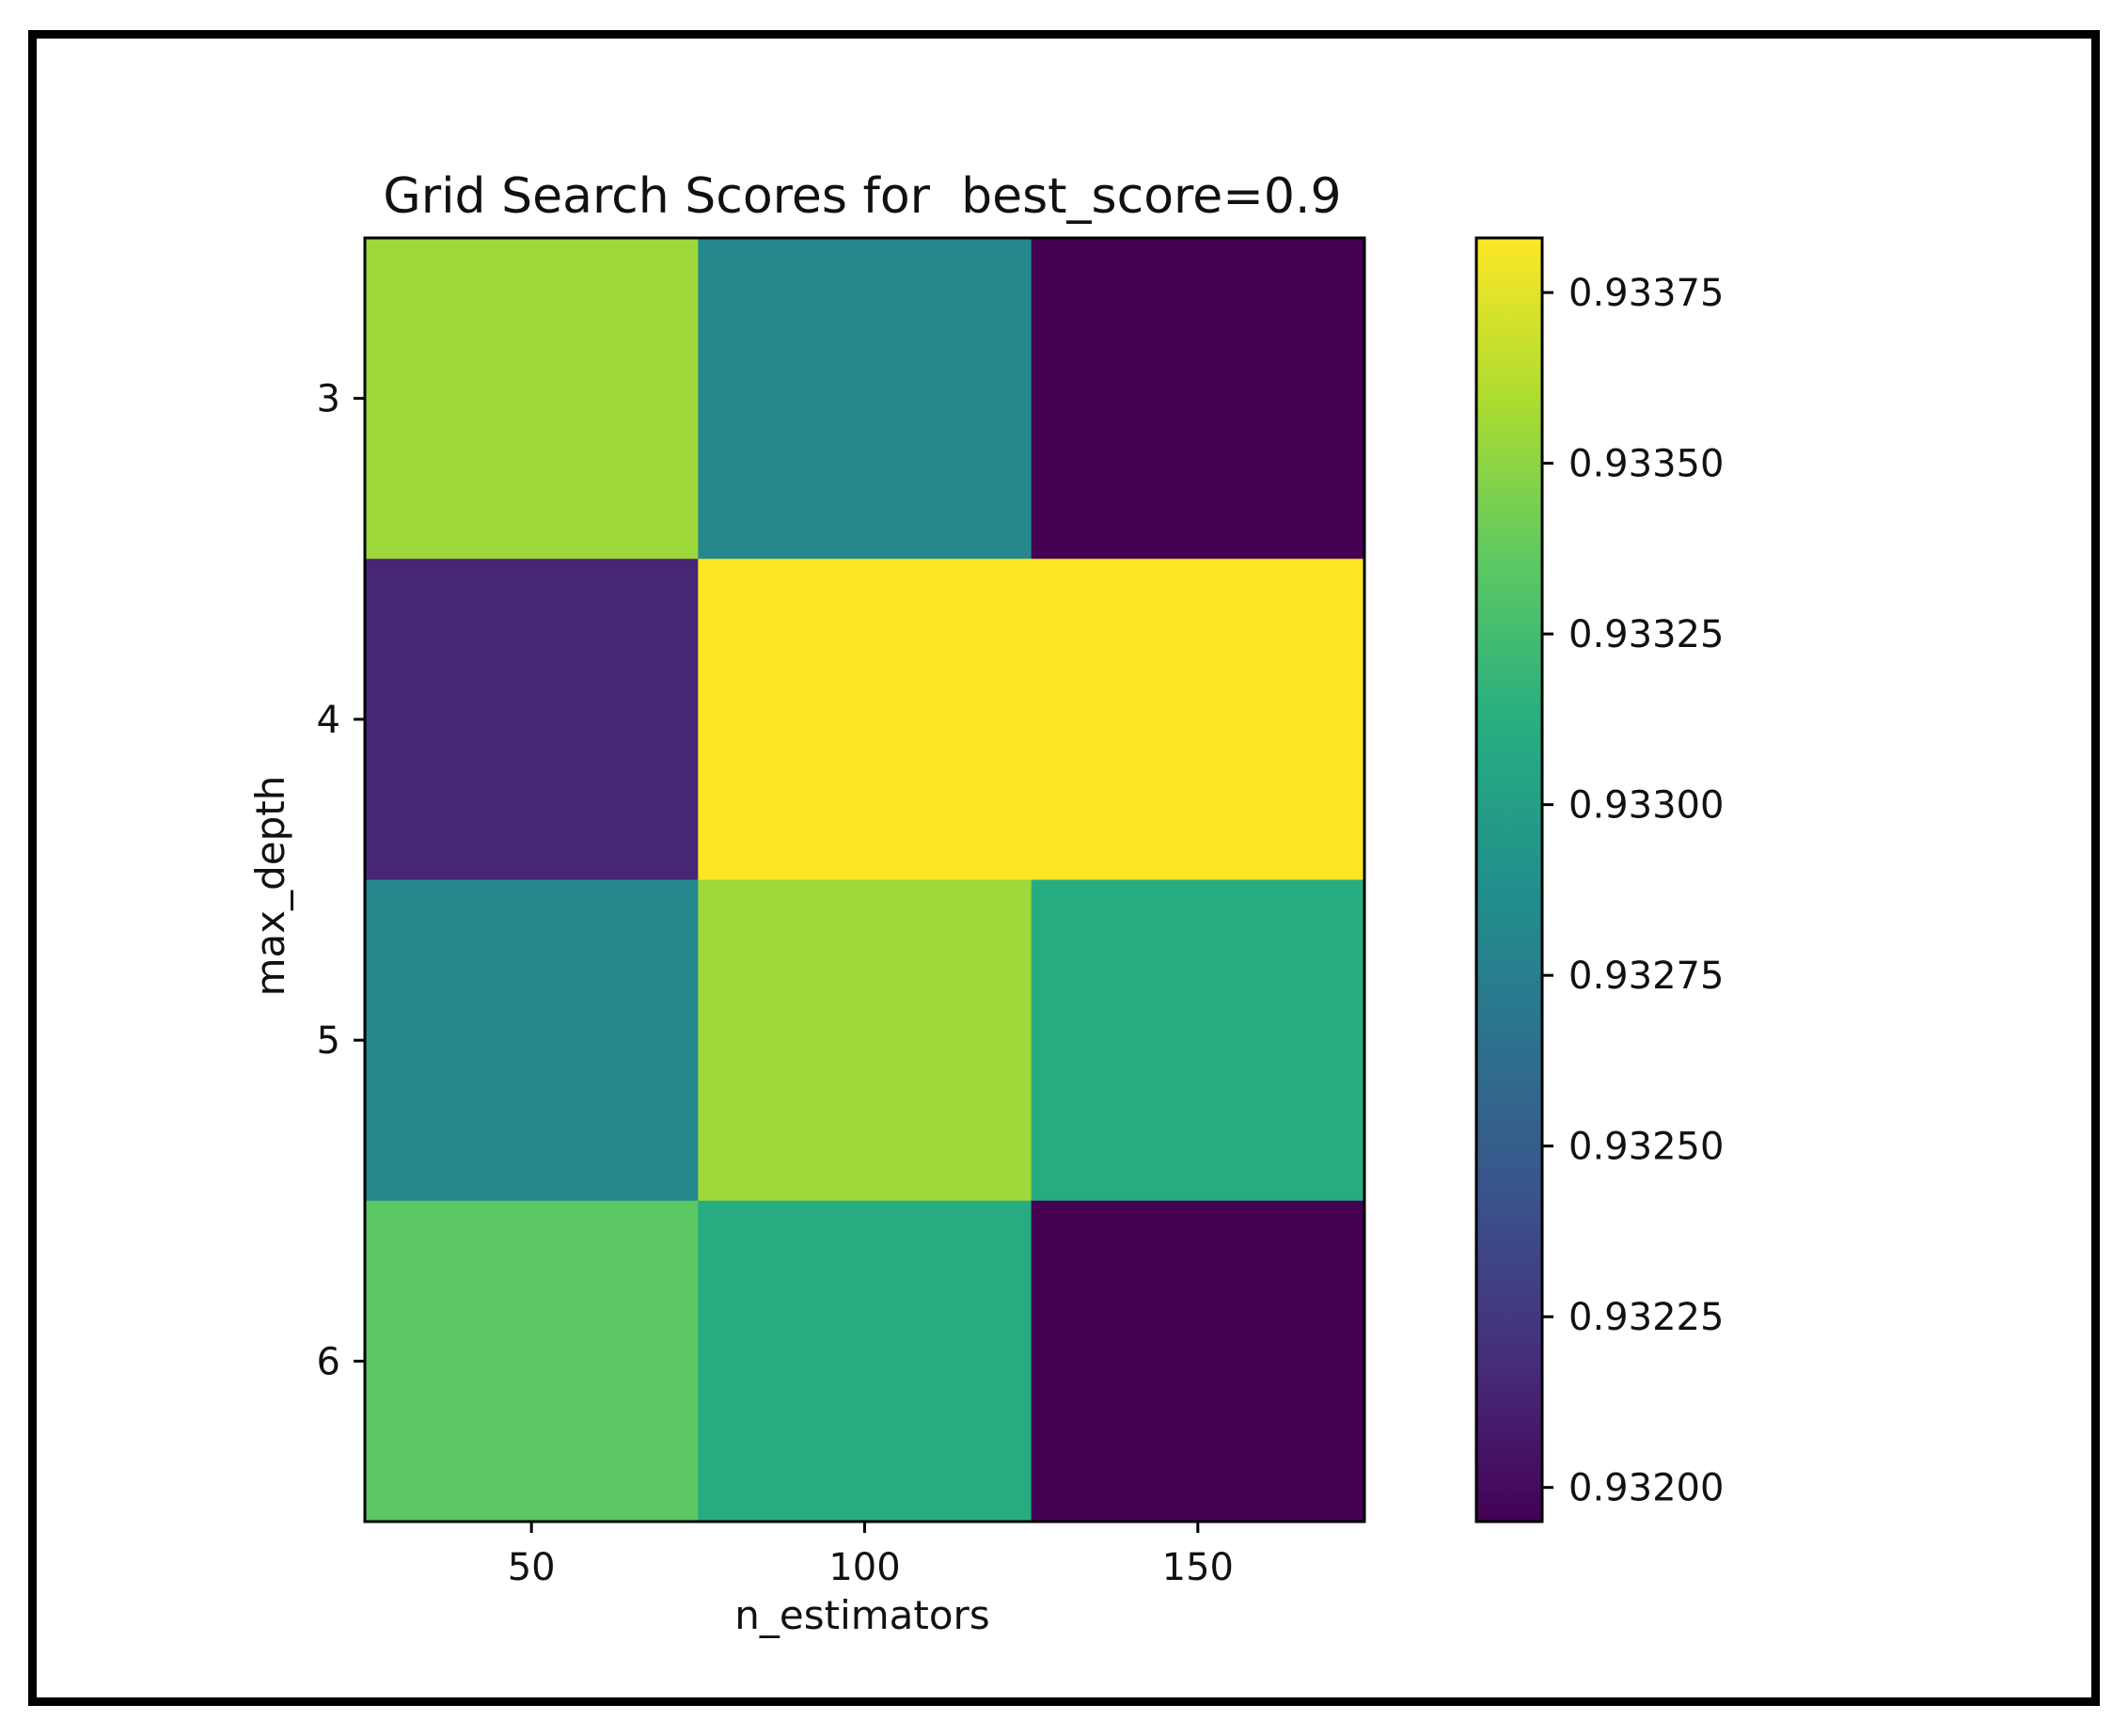 The width and height of the screenshot is (2128, 1736). Describe the element at coordinates (1509, 879) in the screenshot. I see `colorbar` at that location.